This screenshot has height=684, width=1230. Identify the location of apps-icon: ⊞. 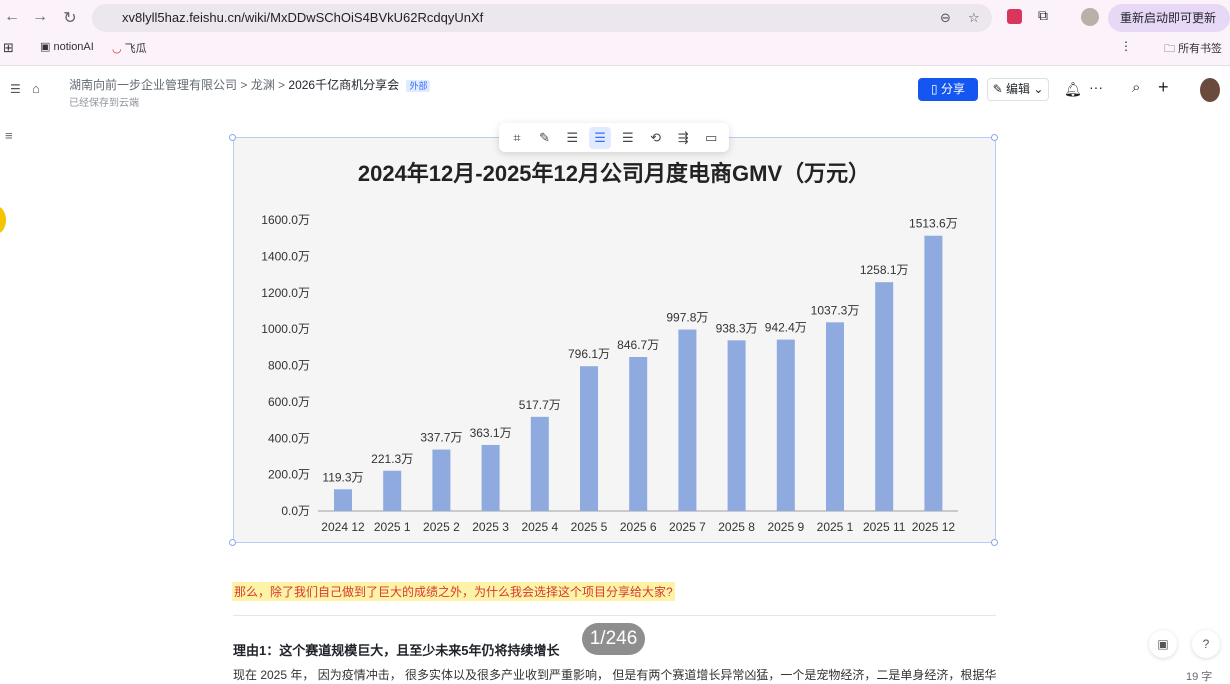
(8, 47).